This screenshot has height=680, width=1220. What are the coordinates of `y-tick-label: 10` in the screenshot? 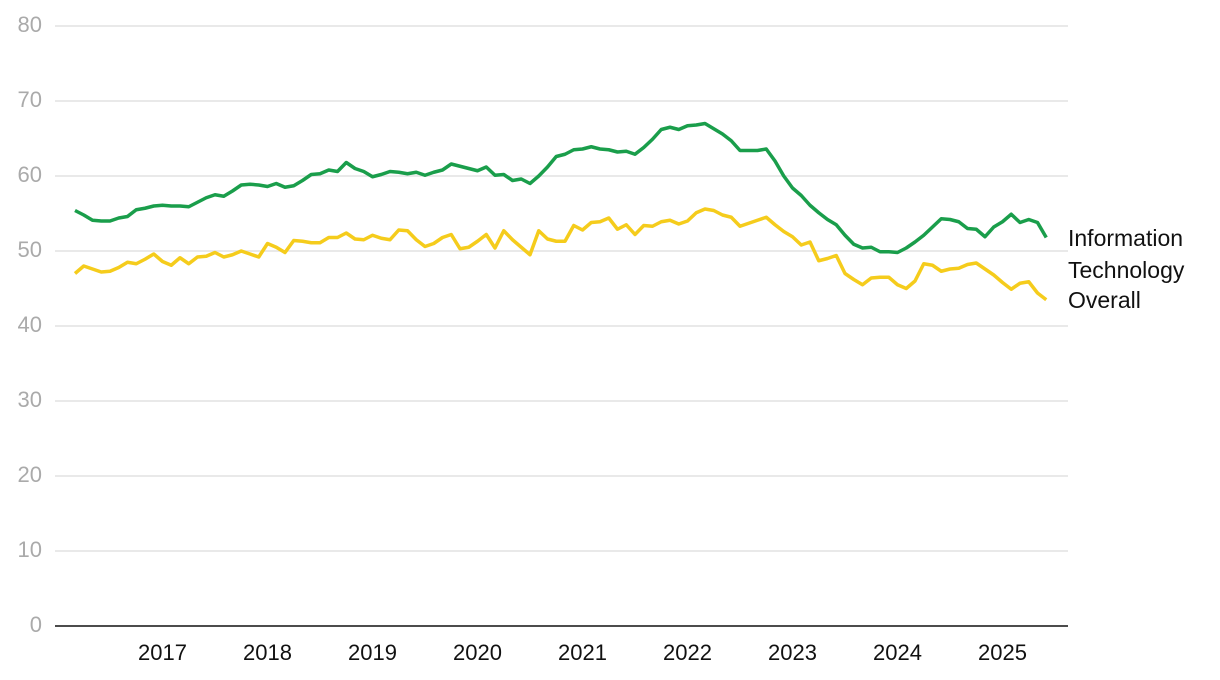 It's located at (30, 549).